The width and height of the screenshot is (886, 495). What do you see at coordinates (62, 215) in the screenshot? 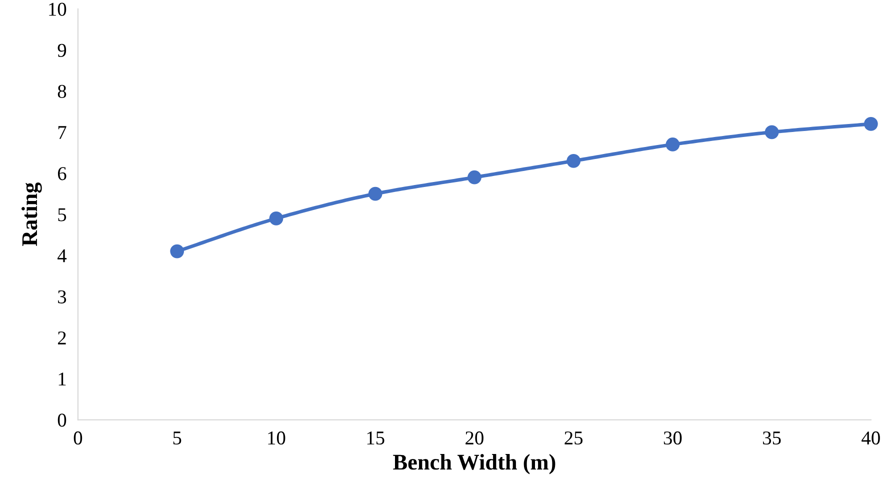
I see `y-tick-label: 5` at bounding box center [62, 215].